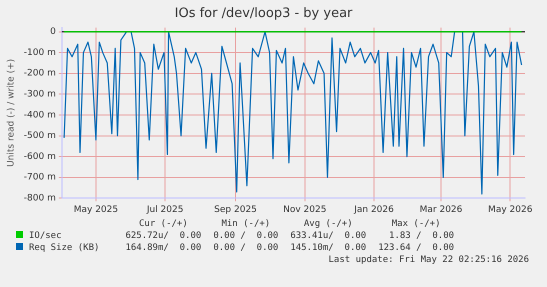  What do you see at coordinates (40, 157) in the screenshot?
I see `y-tick-label: -600 m` at bounding box center [40, 157].